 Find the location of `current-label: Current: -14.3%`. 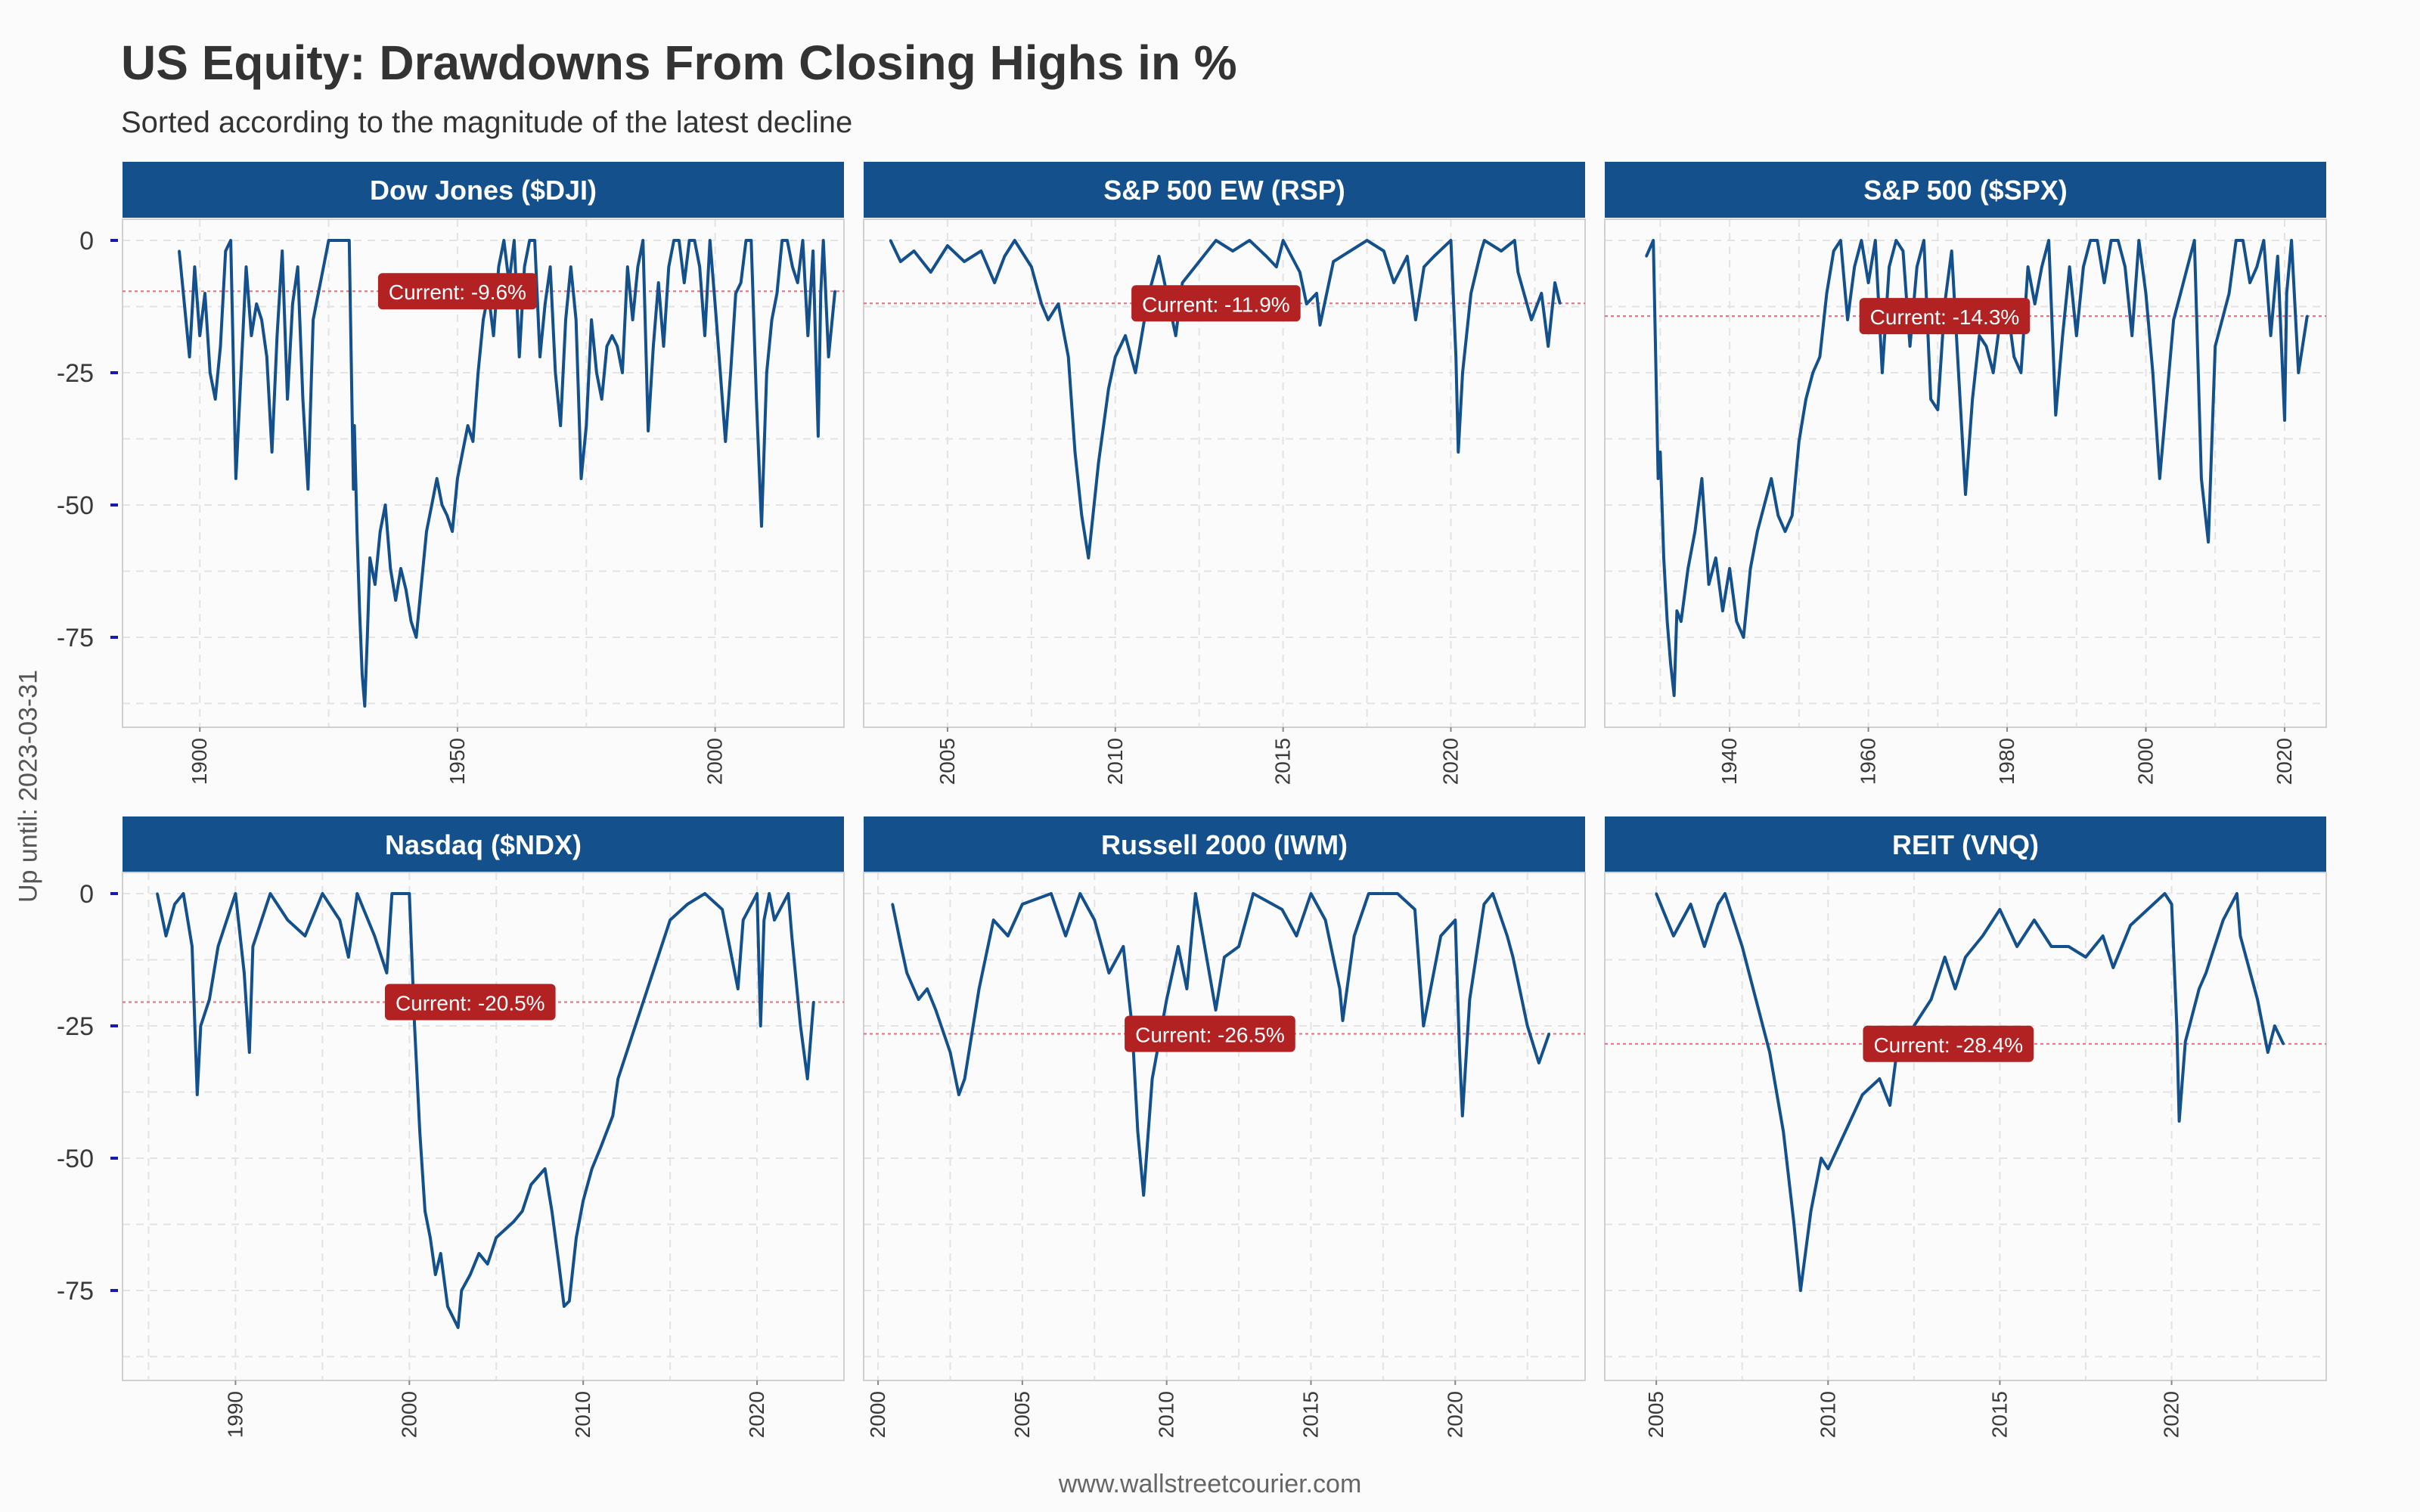

current-label: Current: -14.3% is located at coordinates (1945, 316).